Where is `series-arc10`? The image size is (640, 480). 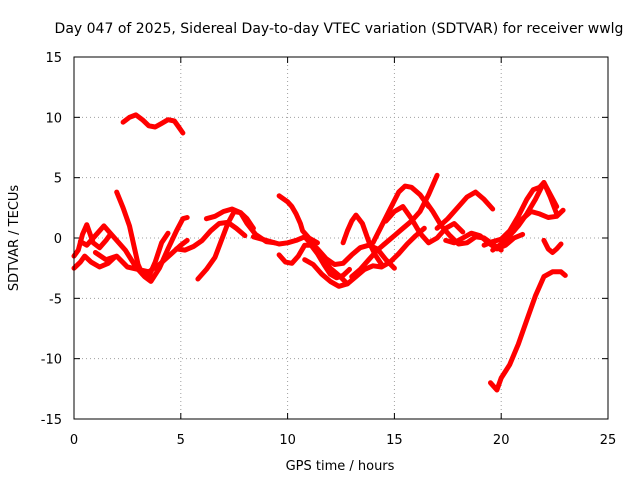
series-arc10 is located at coordinates (300, 260).